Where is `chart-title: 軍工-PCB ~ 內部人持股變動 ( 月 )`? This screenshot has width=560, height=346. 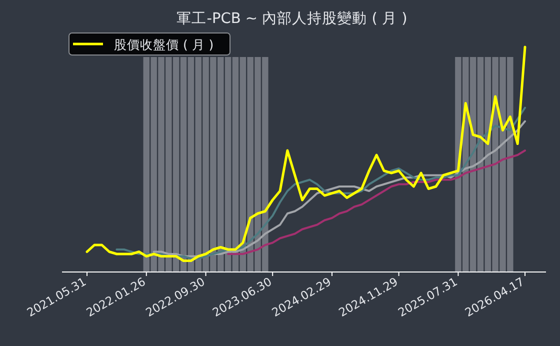
chart-title: 軍工-PCB ~ 內部人持股變動 ( 月 ) is located at coordinates (292, 18).